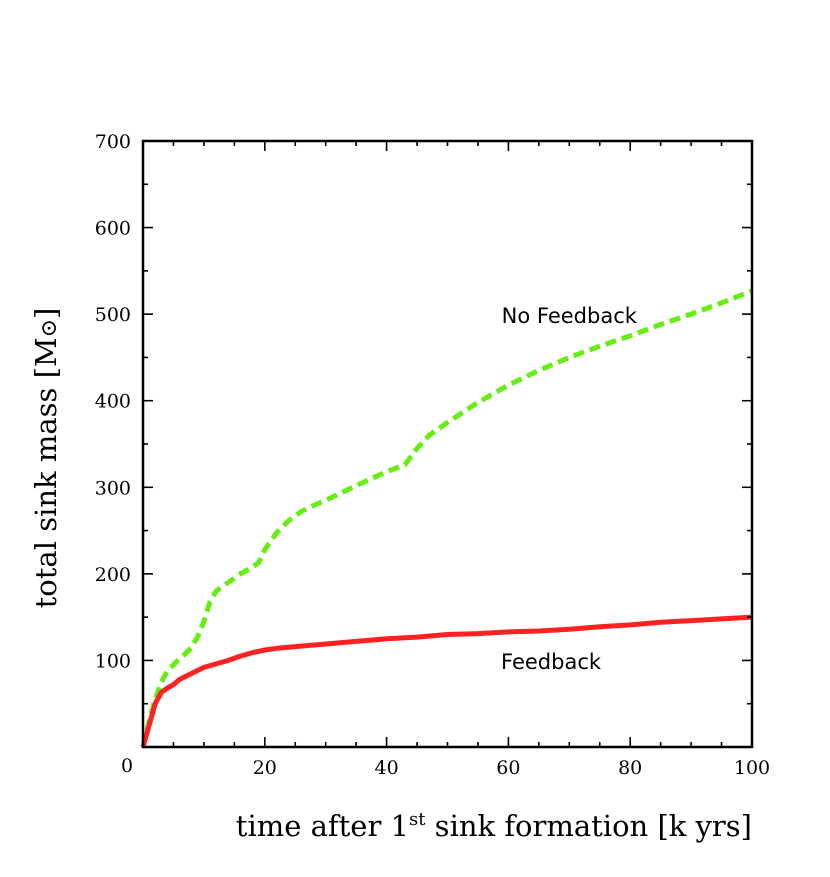  Describe the element at coordinates (570, 316) in the screenshot. I see `annotation-no-feedback: No Feedback` at that location.